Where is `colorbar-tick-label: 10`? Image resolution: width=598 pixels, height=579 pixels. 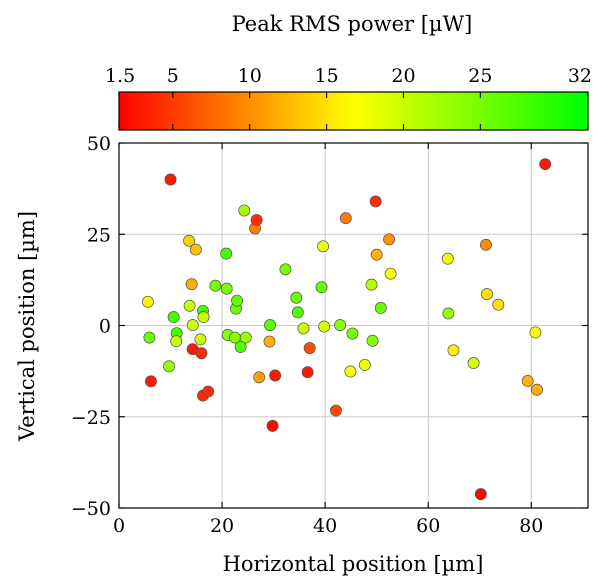 colorbar-tick-label: 10 is located at coordinates (250, 76).